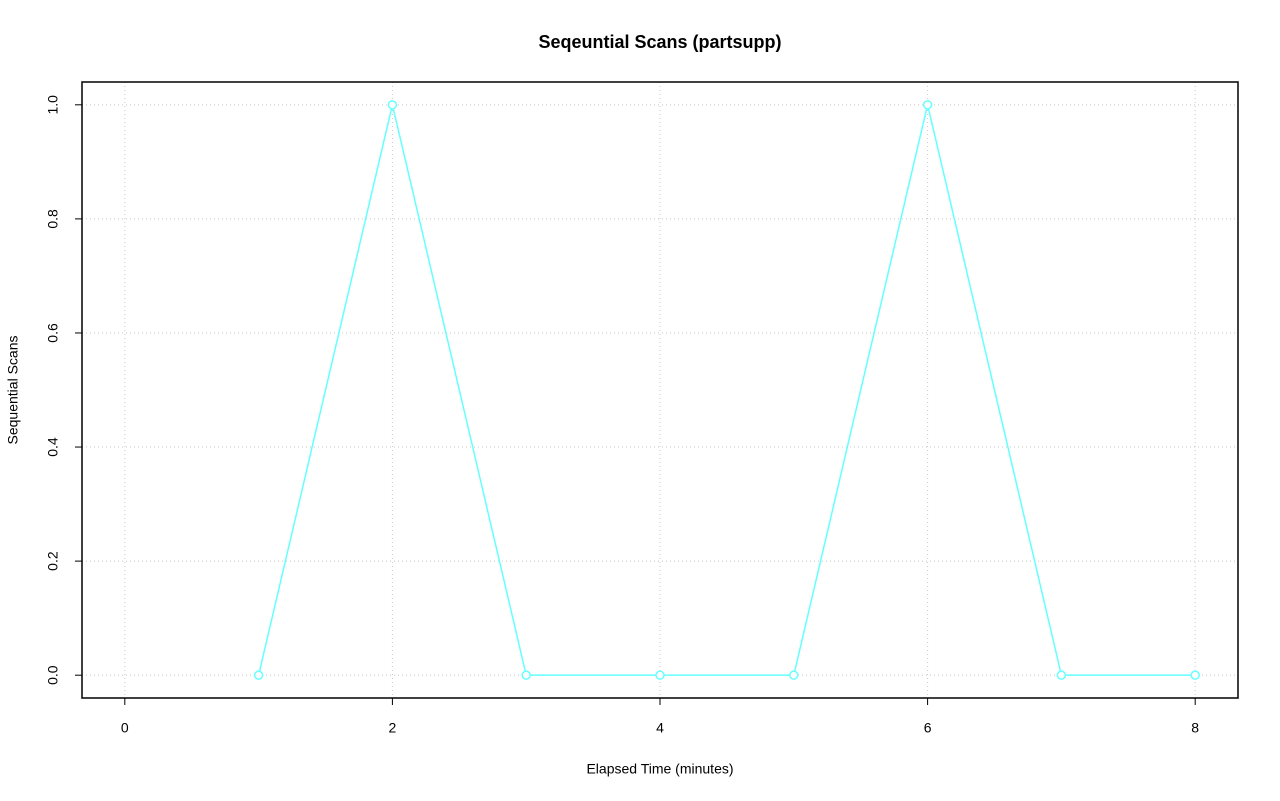  Describe the element at coordinates (660, 728) in the screenshot. I see `x-tick-label: 4` at that location.